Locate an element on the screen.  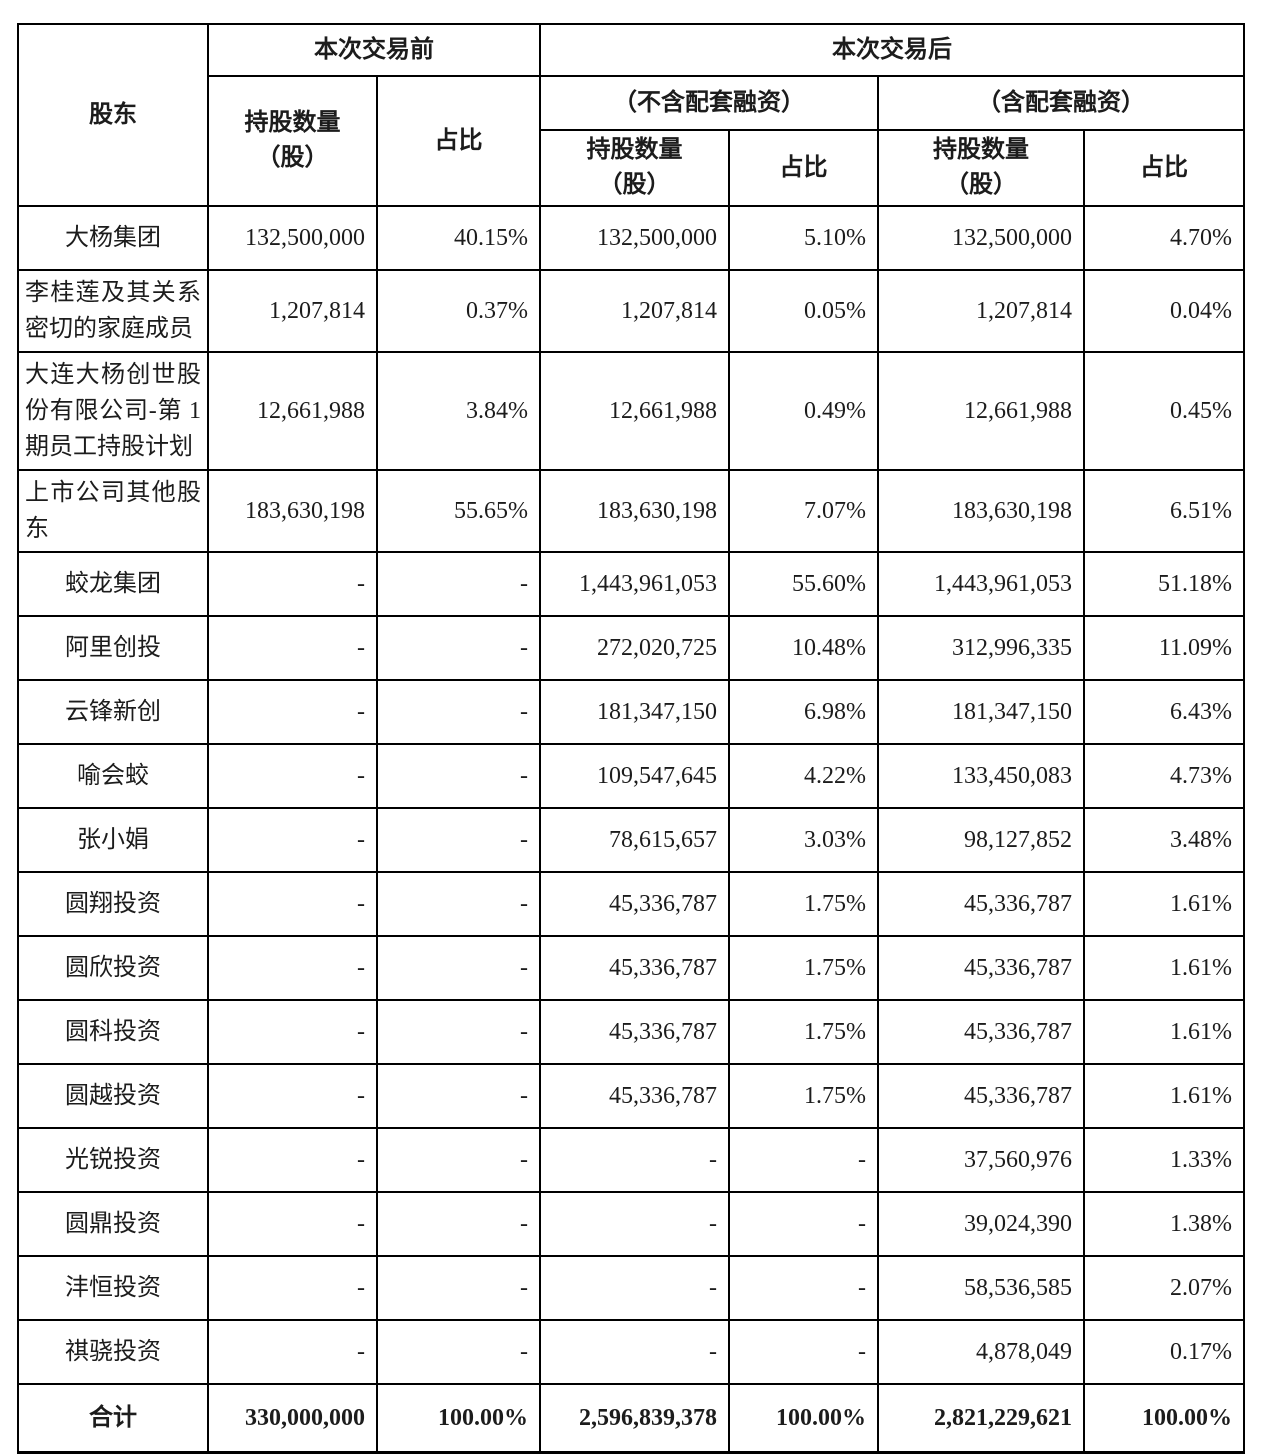
shareholder-name-cell: 李桂莲及其关系密切的家庭成员 is located at coordinates (113, 310).